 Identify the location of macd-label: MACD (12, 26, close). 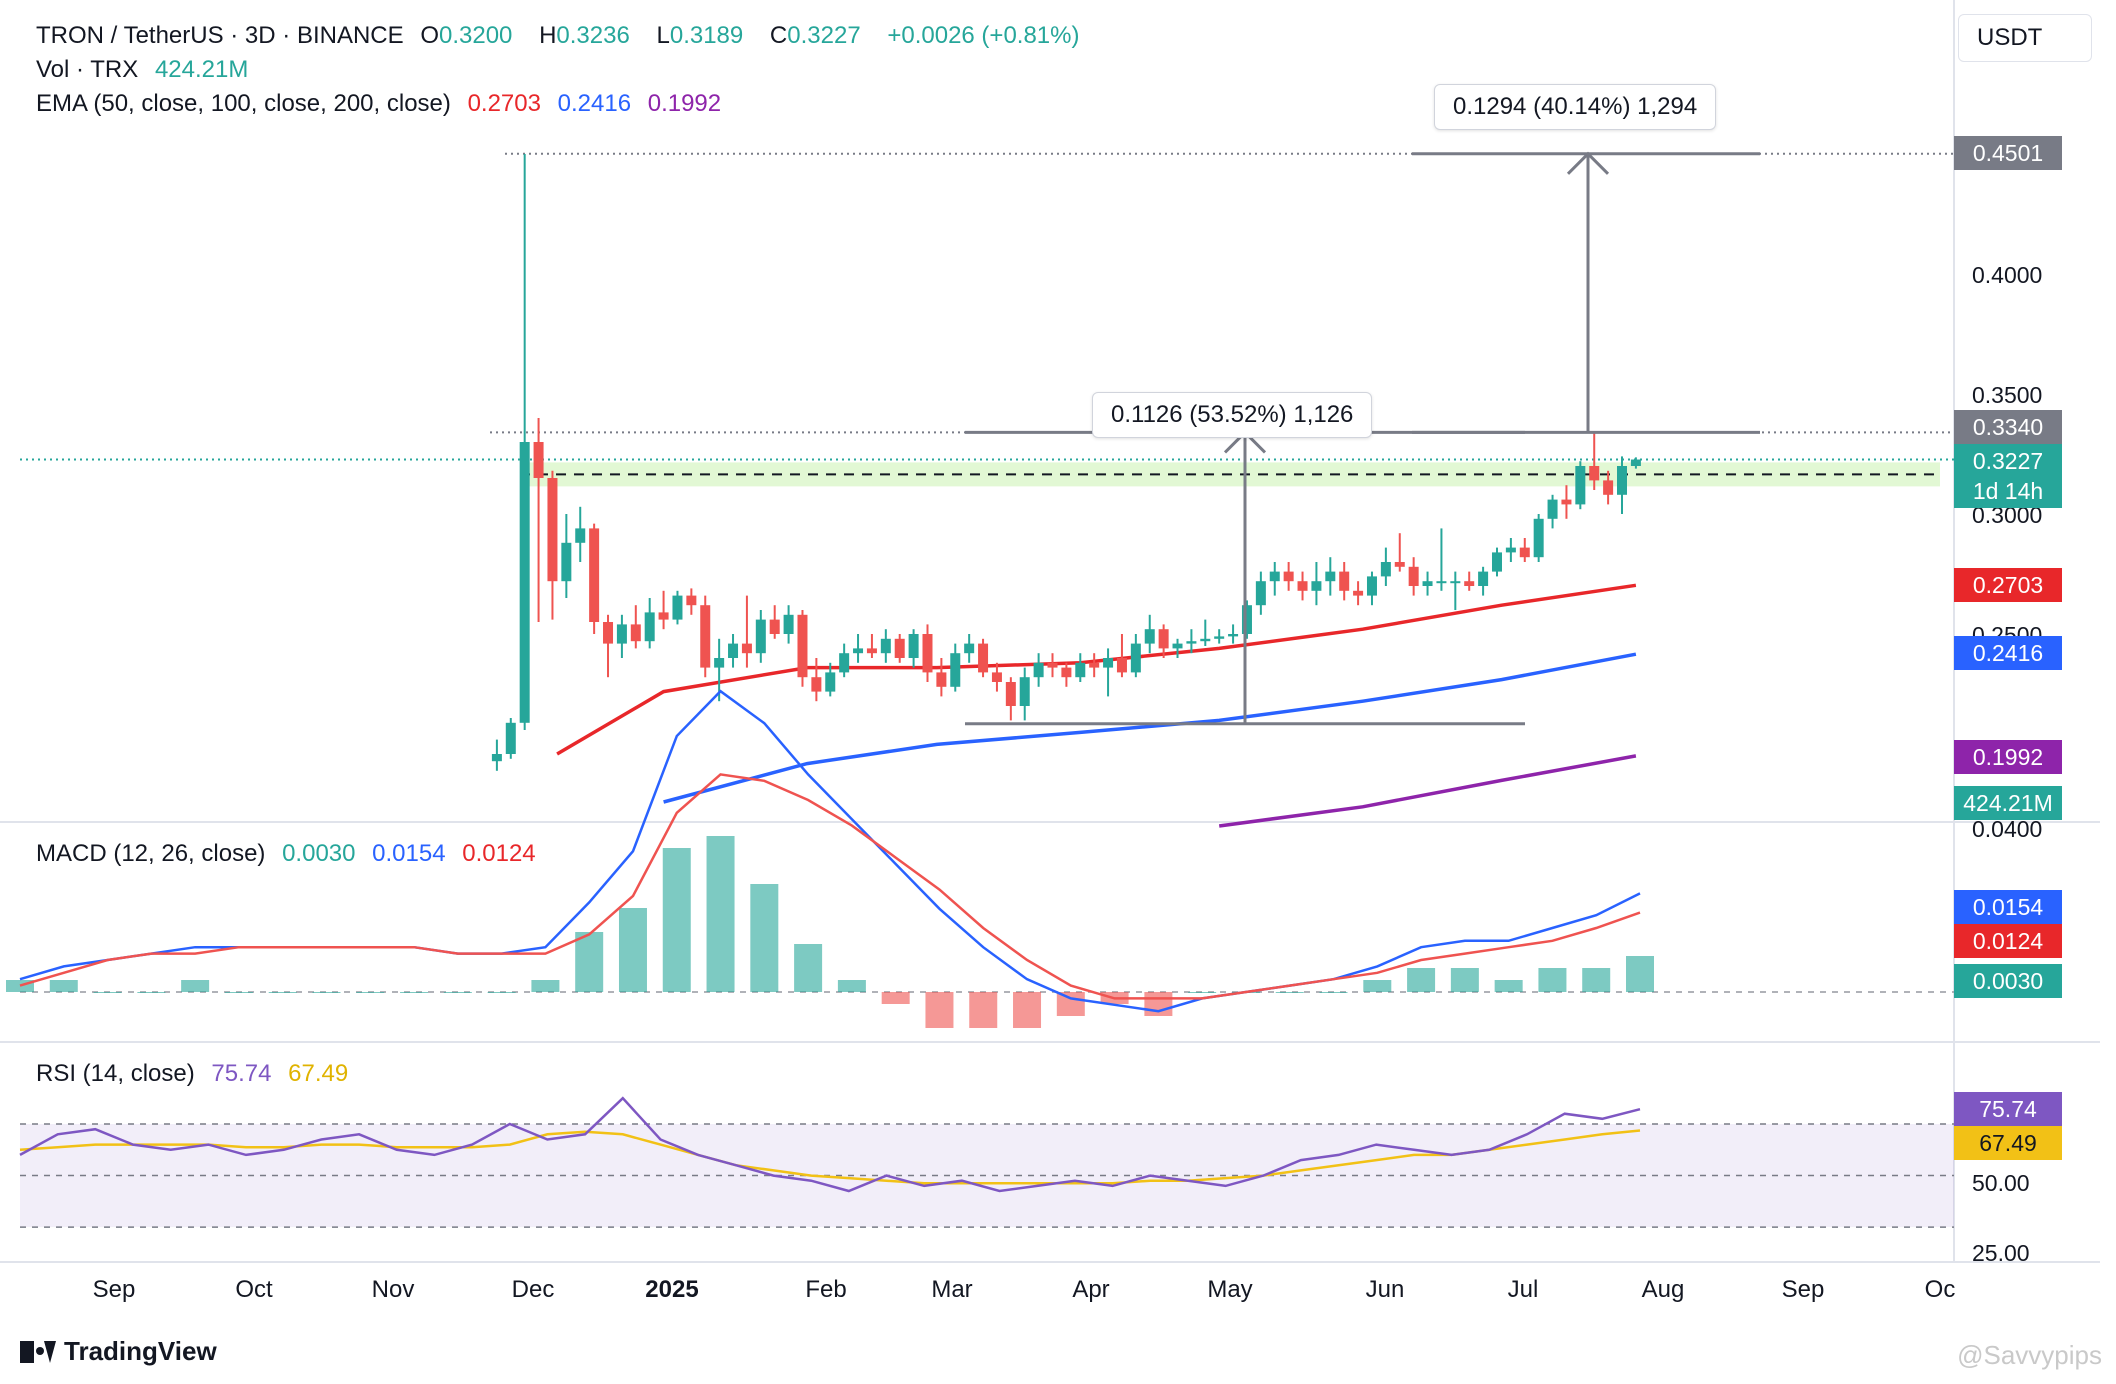
(151, 853).